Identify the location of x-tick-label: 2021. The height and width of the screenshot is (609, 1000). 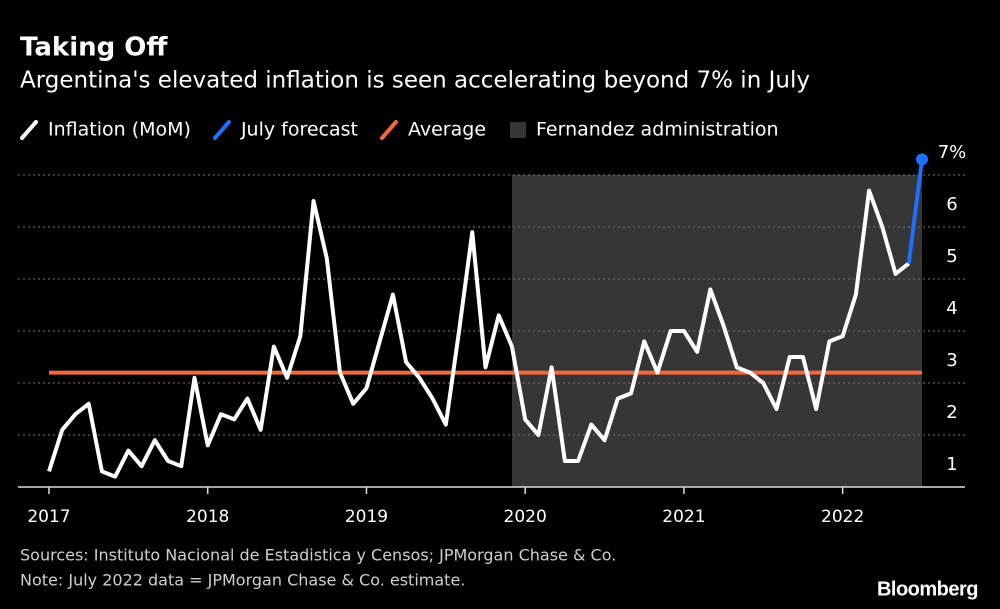
(683, 517).